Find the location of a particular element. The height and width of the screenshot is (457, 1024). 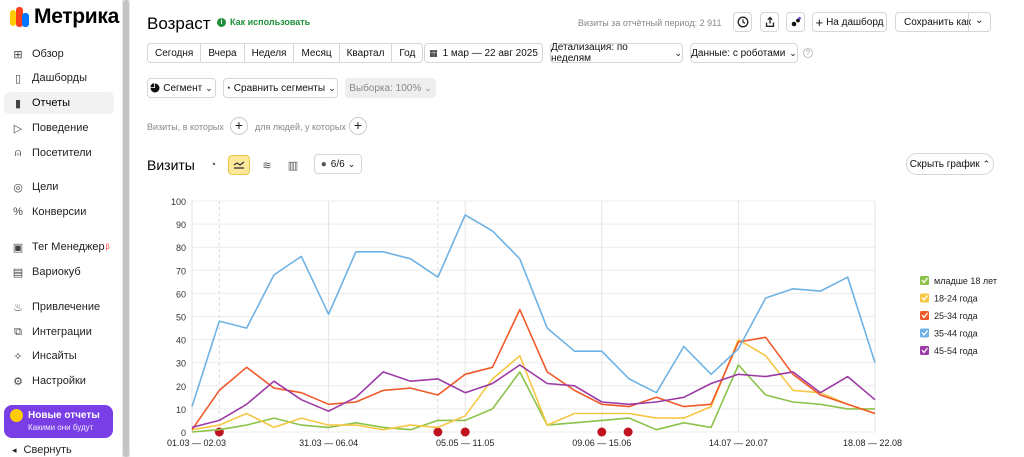

sidebar-item-8: ▤ Вариокуб is located at coordinates (59, 272).